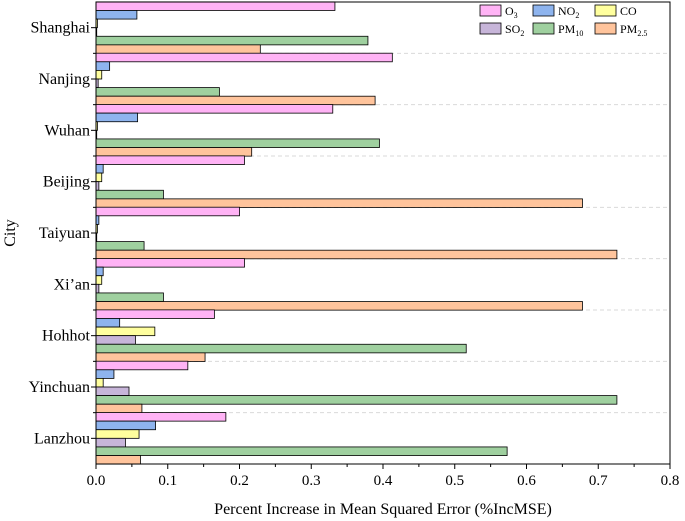  I want to click on legend-item-o3: O3, so click(498, 12).